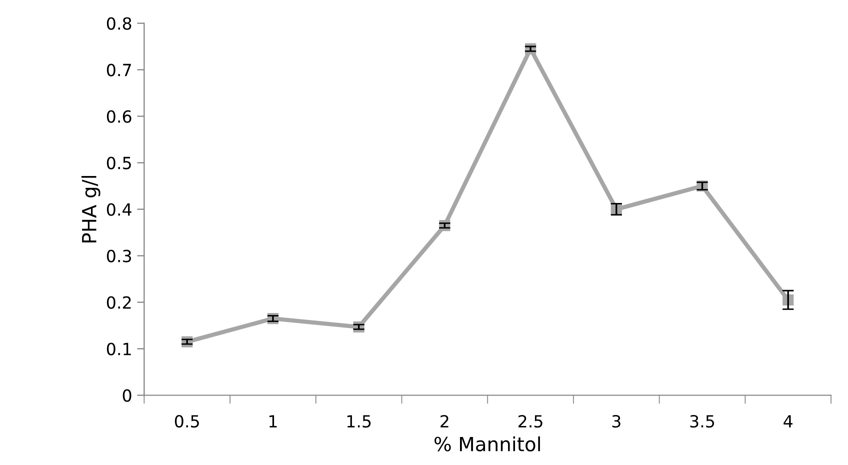 The height and width of the screenshot is (465, 848). What do you see at coordinates (127, 395) in the screenshot?
I see `y-tick-label: 0` at bounding box center [127, 395].